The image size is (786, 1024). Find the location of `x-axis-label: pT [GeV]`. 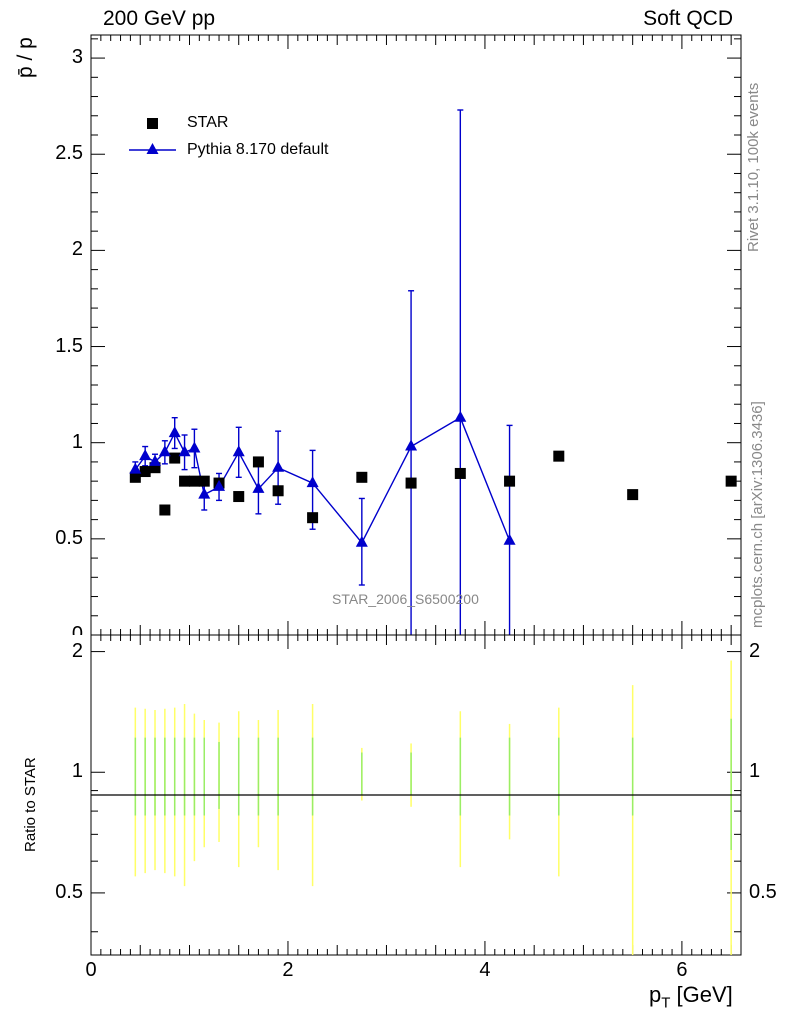

x-axis-label: pT [GeV] is located at coordinates (691, 996).